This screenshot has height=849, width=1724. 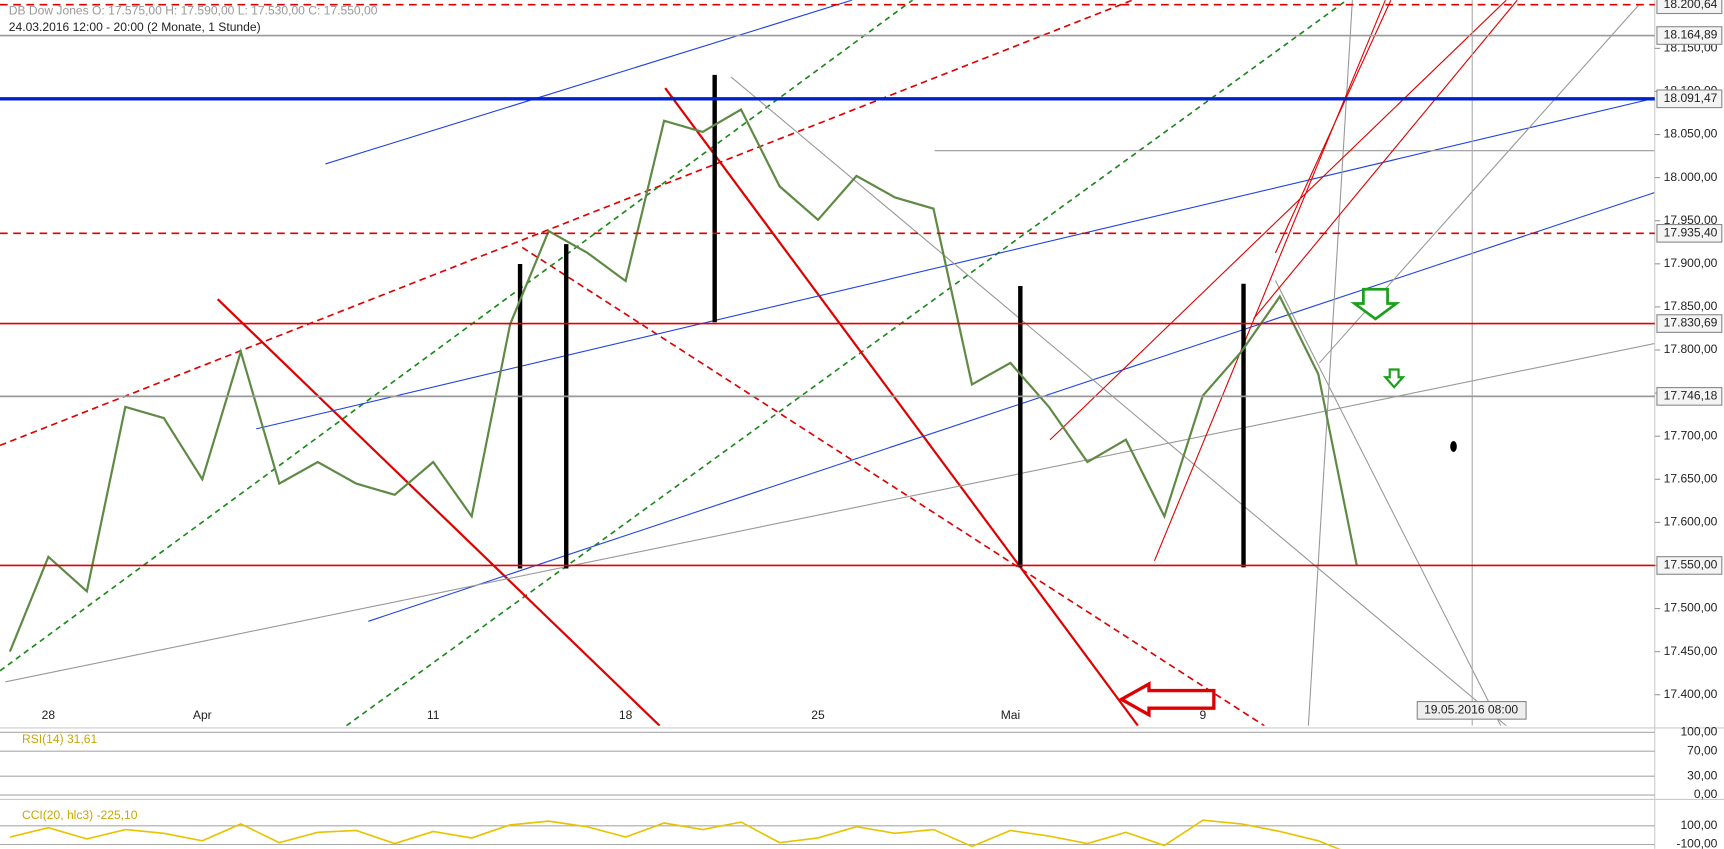 I want to click on x-tick-label: Apr, so click(x=202, y=715).